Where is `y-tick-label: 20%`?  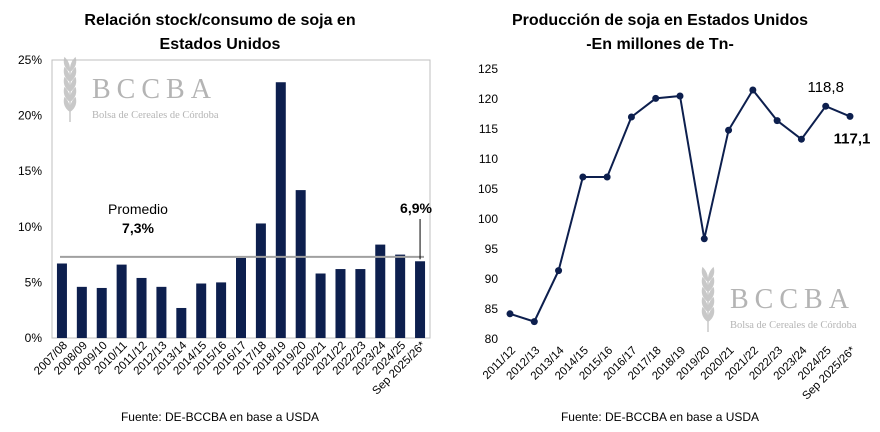 y-tick-label: 20% is located at coordinates (30, 116).